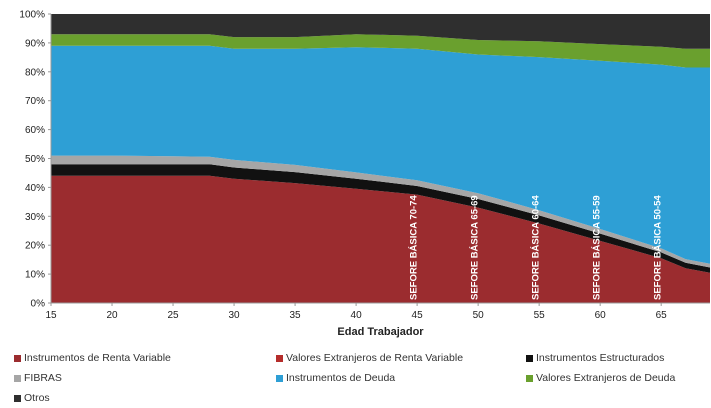 The height and width of the screenshot is (408, 711). What do you see at coordinates (296, 315) in the screenshot?
I see `x-tick-label: 35` at bounding box center [296, 315].